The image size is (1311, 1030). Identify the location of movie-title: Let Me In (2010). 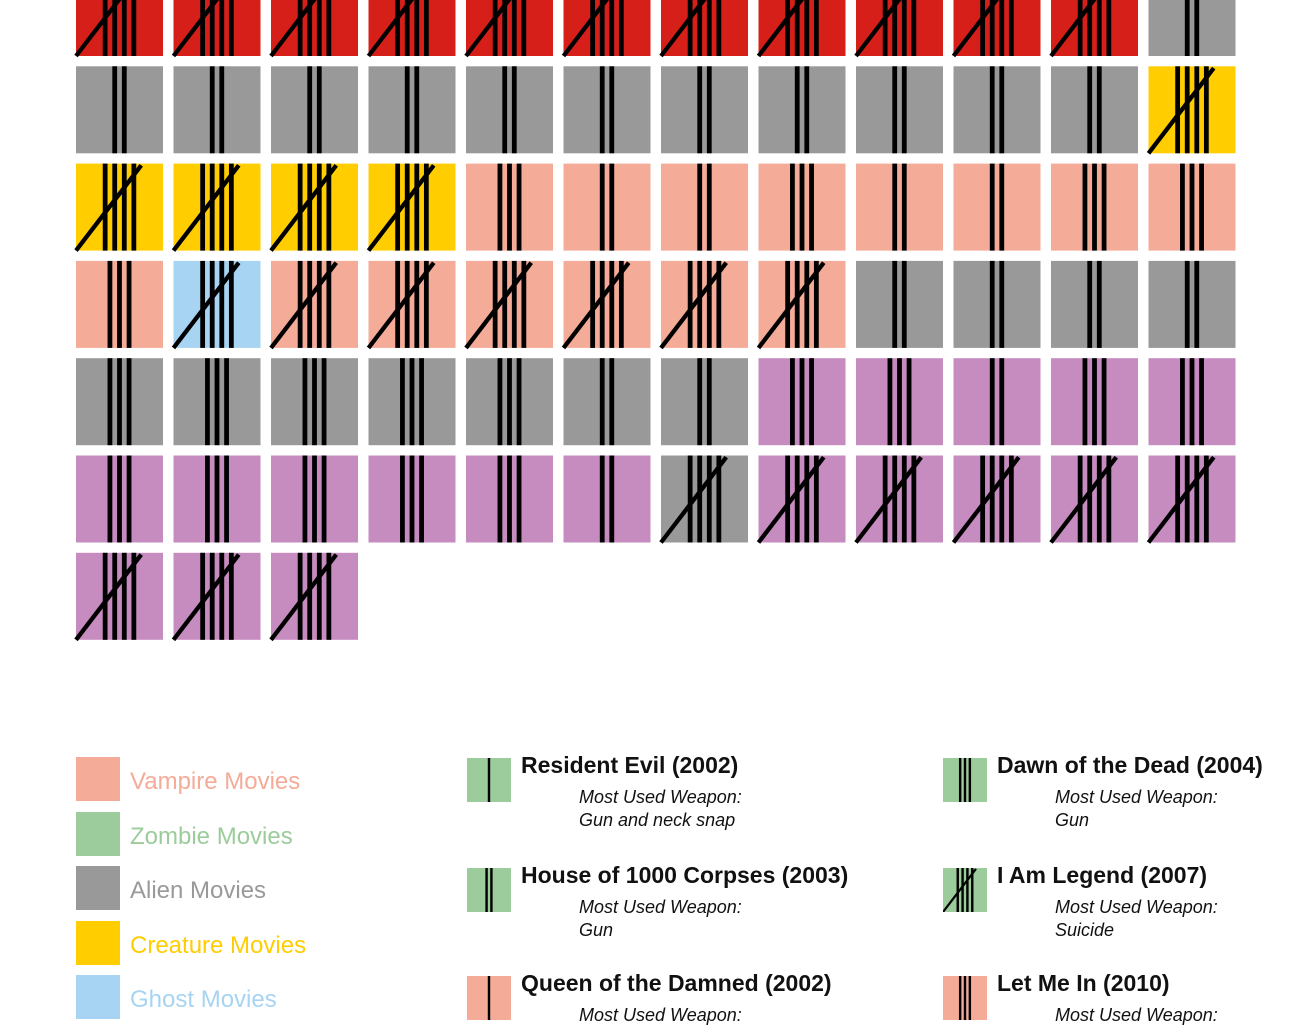
(1083, 983).